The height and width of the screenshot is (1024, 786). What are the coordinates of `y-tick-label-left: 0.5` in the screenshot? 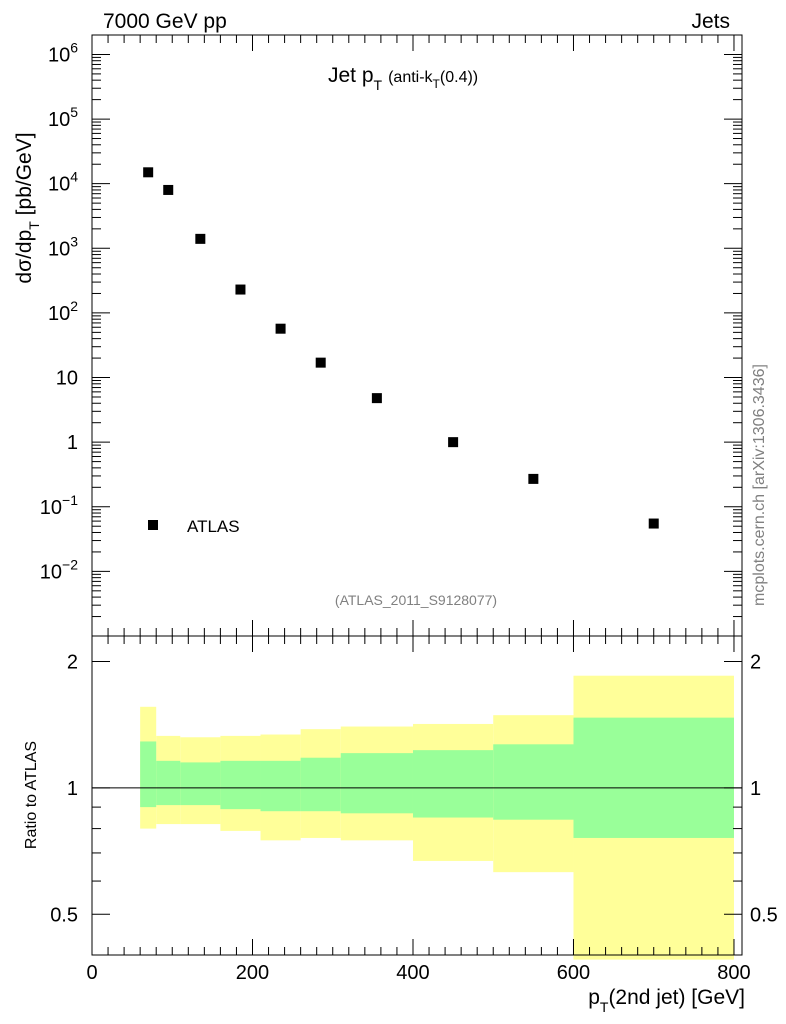 It's located at (64, 915).